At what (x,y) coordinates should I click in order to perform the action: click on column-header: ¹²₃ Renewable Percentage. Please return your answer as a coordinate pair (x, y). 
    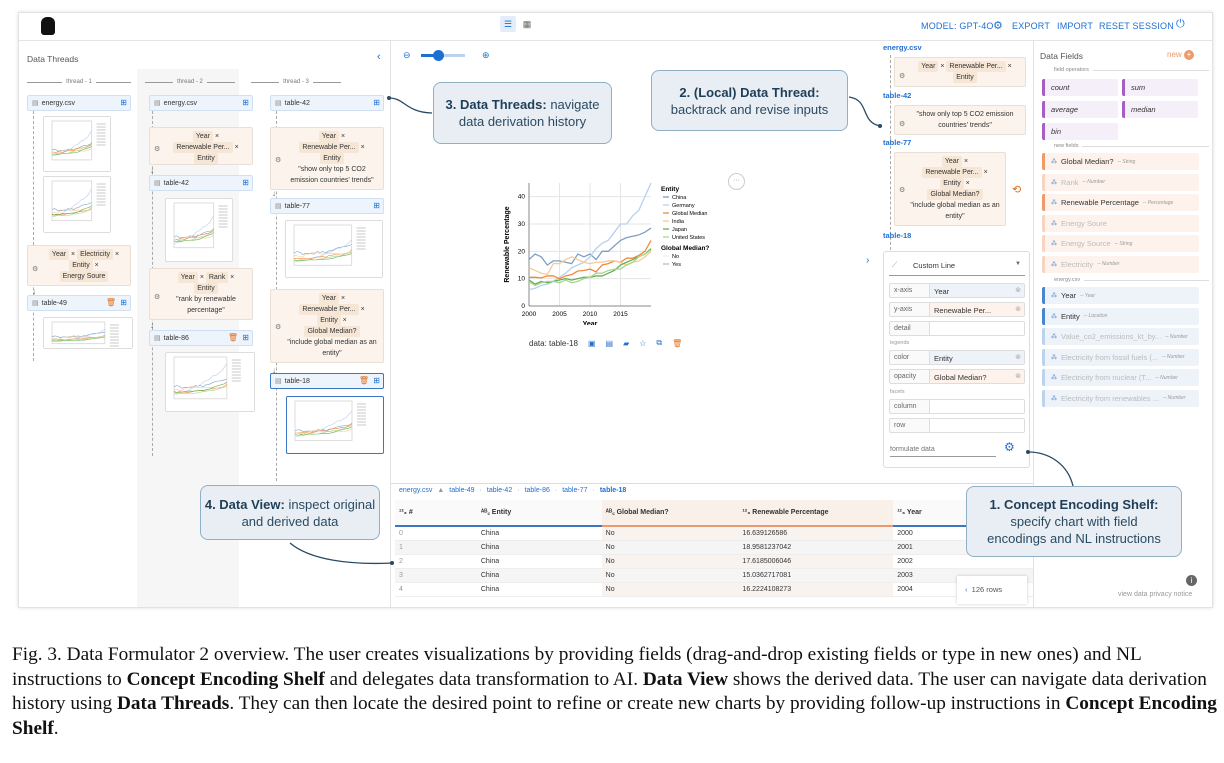
    Looking at the image, I should click on (816, 513).